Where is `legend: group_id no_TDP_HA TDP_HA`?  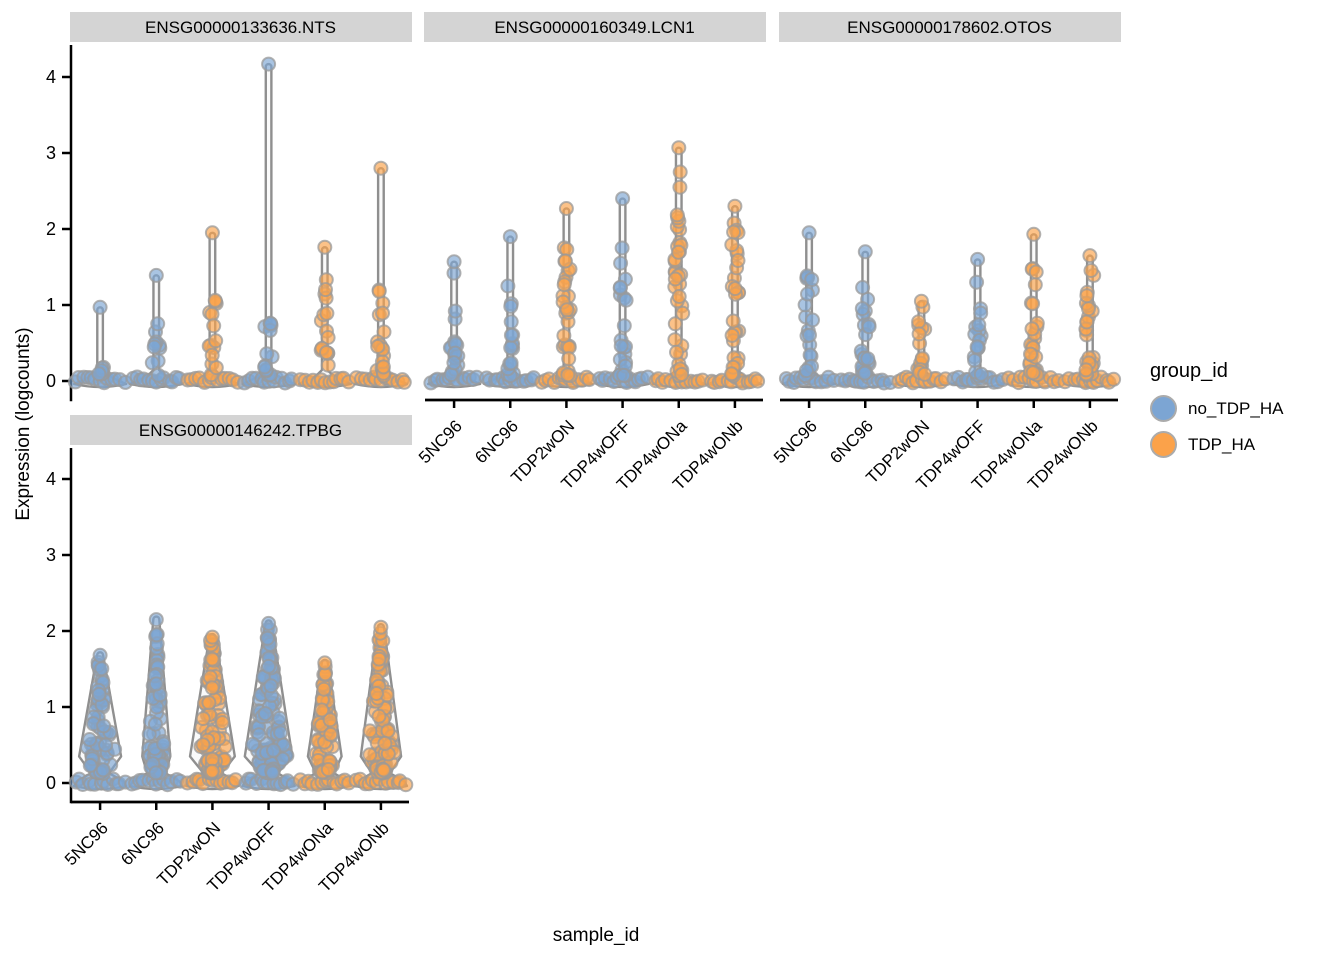 legend: group_id no_TDP_HA TDP_HA is located at coordinates (1216, 413).